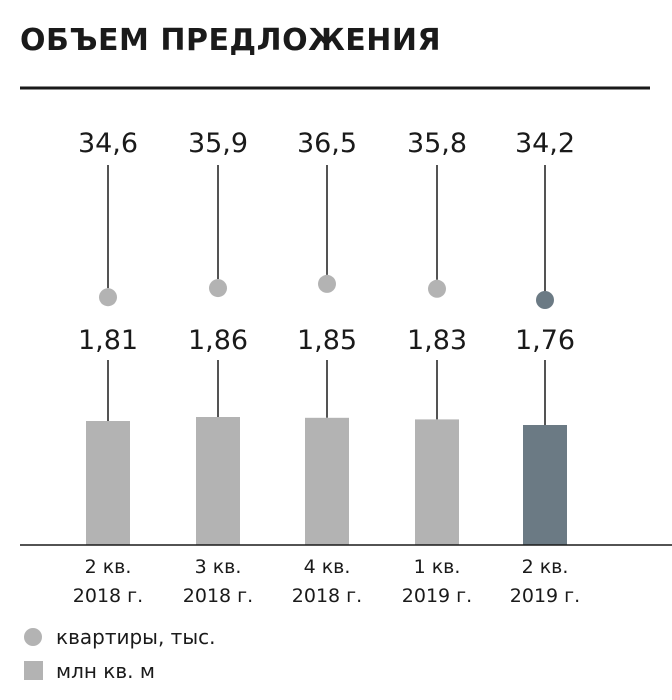  Describe the element at coordinates (105, 671) in the screenshot. I see `legend-area-label: млн кв. м` at that location.